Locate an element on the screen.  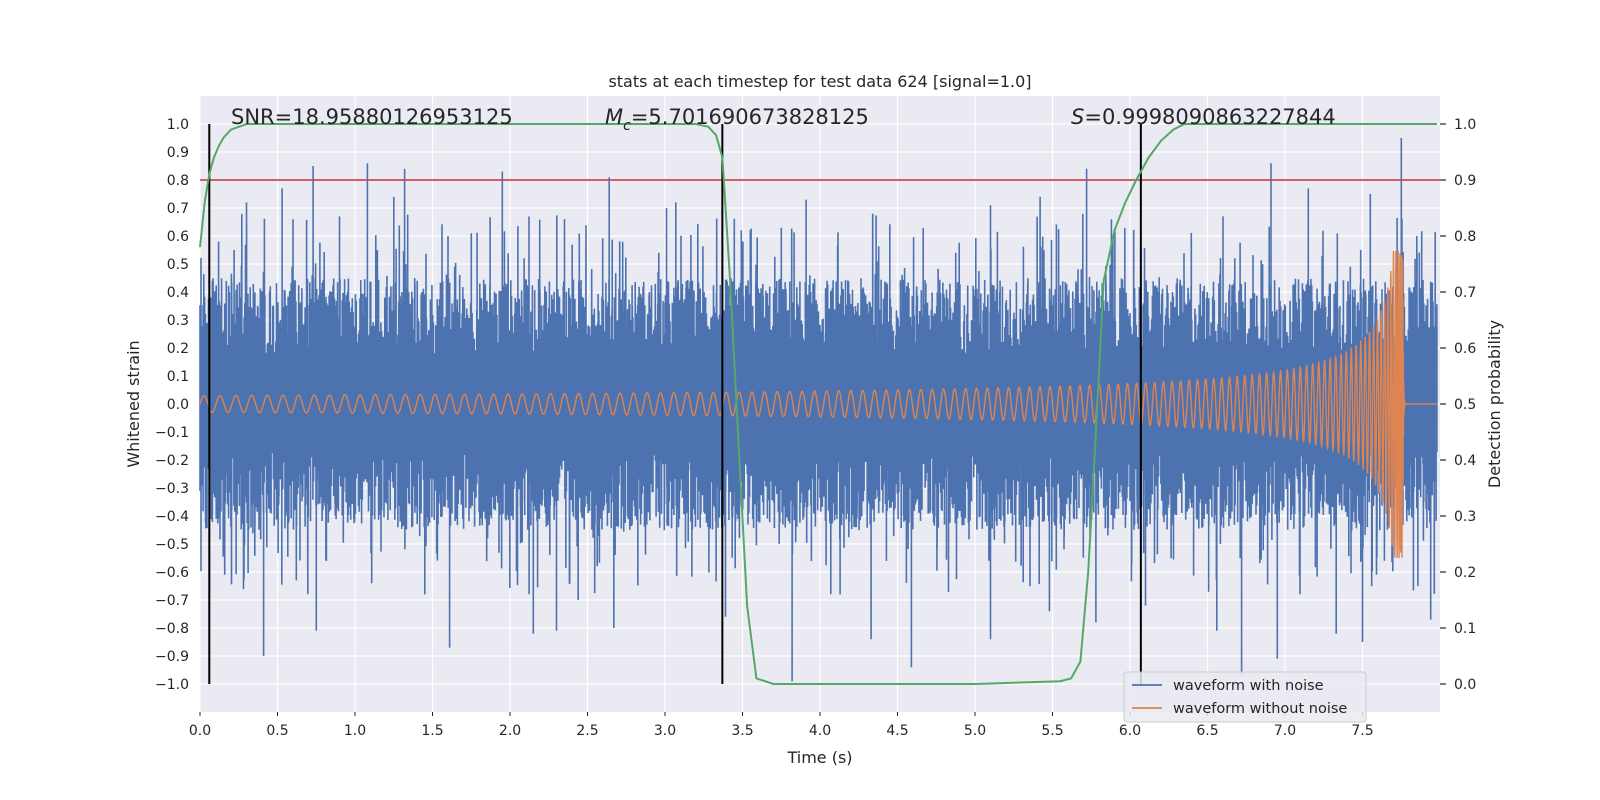
x-tick-label: 4.5 is located at coordinates (897, 731).